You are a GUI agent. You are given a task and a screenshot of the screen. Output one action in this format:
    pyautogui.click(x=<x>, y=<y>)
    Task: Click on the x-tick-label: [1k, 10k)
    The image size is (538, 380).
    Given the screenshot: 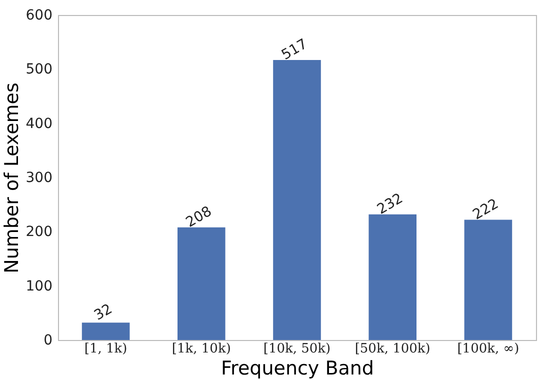 What is the action you would take?
    pyautogui.click(x=201, y=349)
    